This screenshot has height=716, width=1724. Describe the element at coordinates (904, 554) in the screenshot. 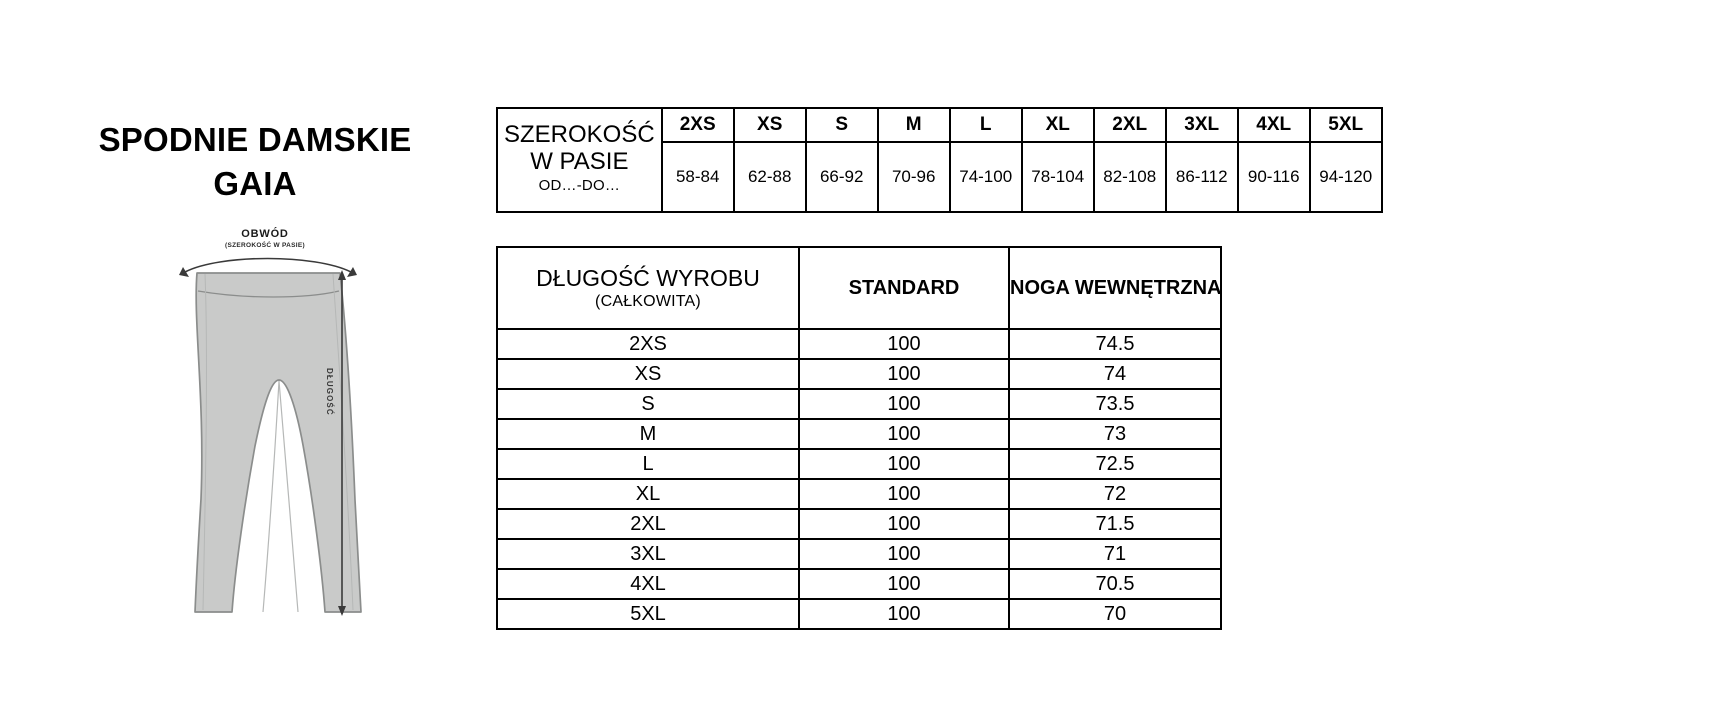

I see `row-standard-3xl: 100` at that location.